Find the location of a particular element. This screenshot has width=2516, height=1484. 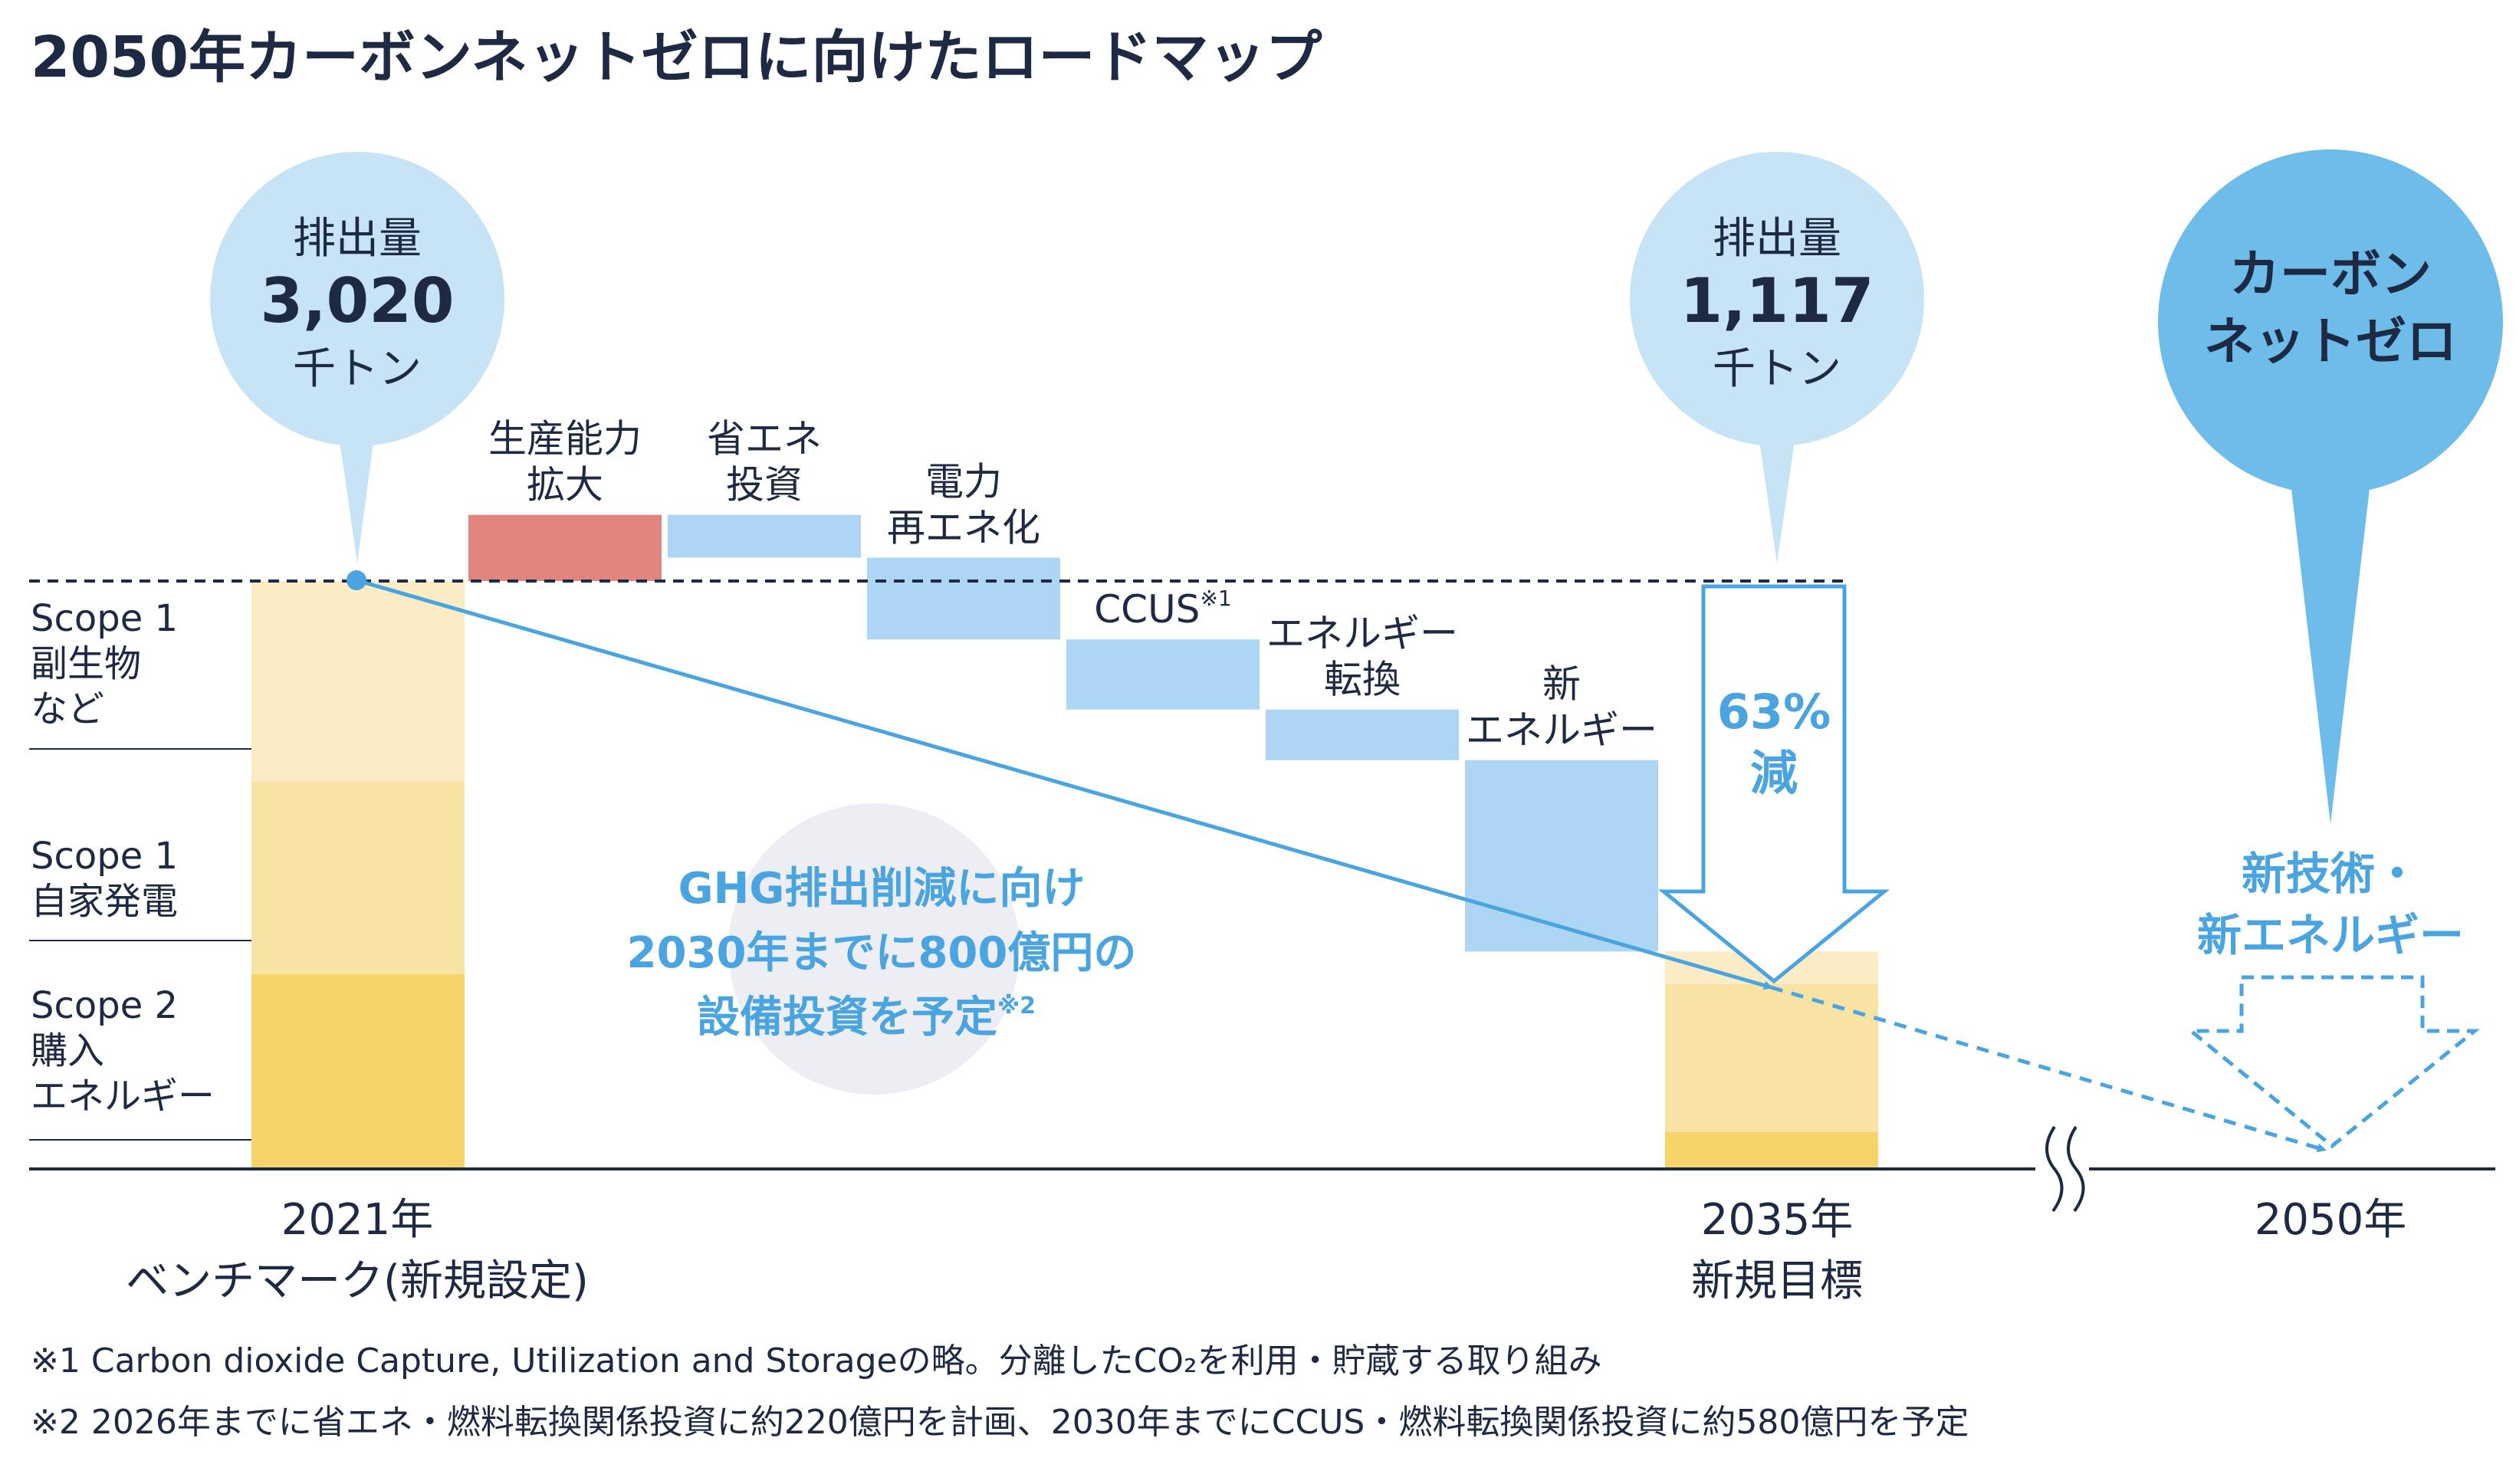

step-label: 省エネ is located at coordinates (764, 439).